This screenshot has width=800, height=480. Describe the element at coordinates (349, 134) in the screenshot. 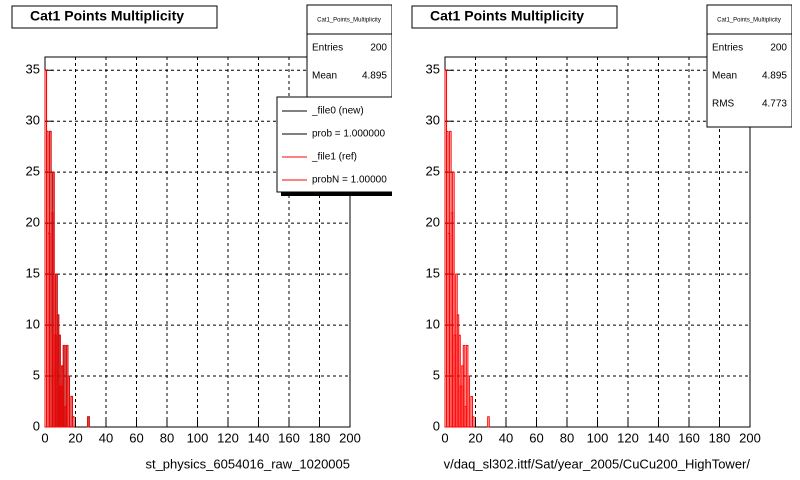

I see `legend-note: prob = 1.000000` at that location.